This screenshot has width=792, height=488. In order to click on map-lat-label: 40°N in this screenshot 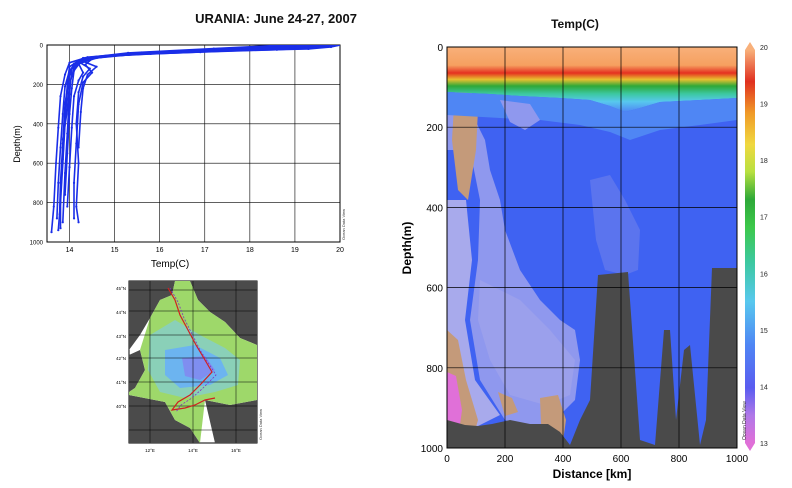, I will do `click(121, 406)`.